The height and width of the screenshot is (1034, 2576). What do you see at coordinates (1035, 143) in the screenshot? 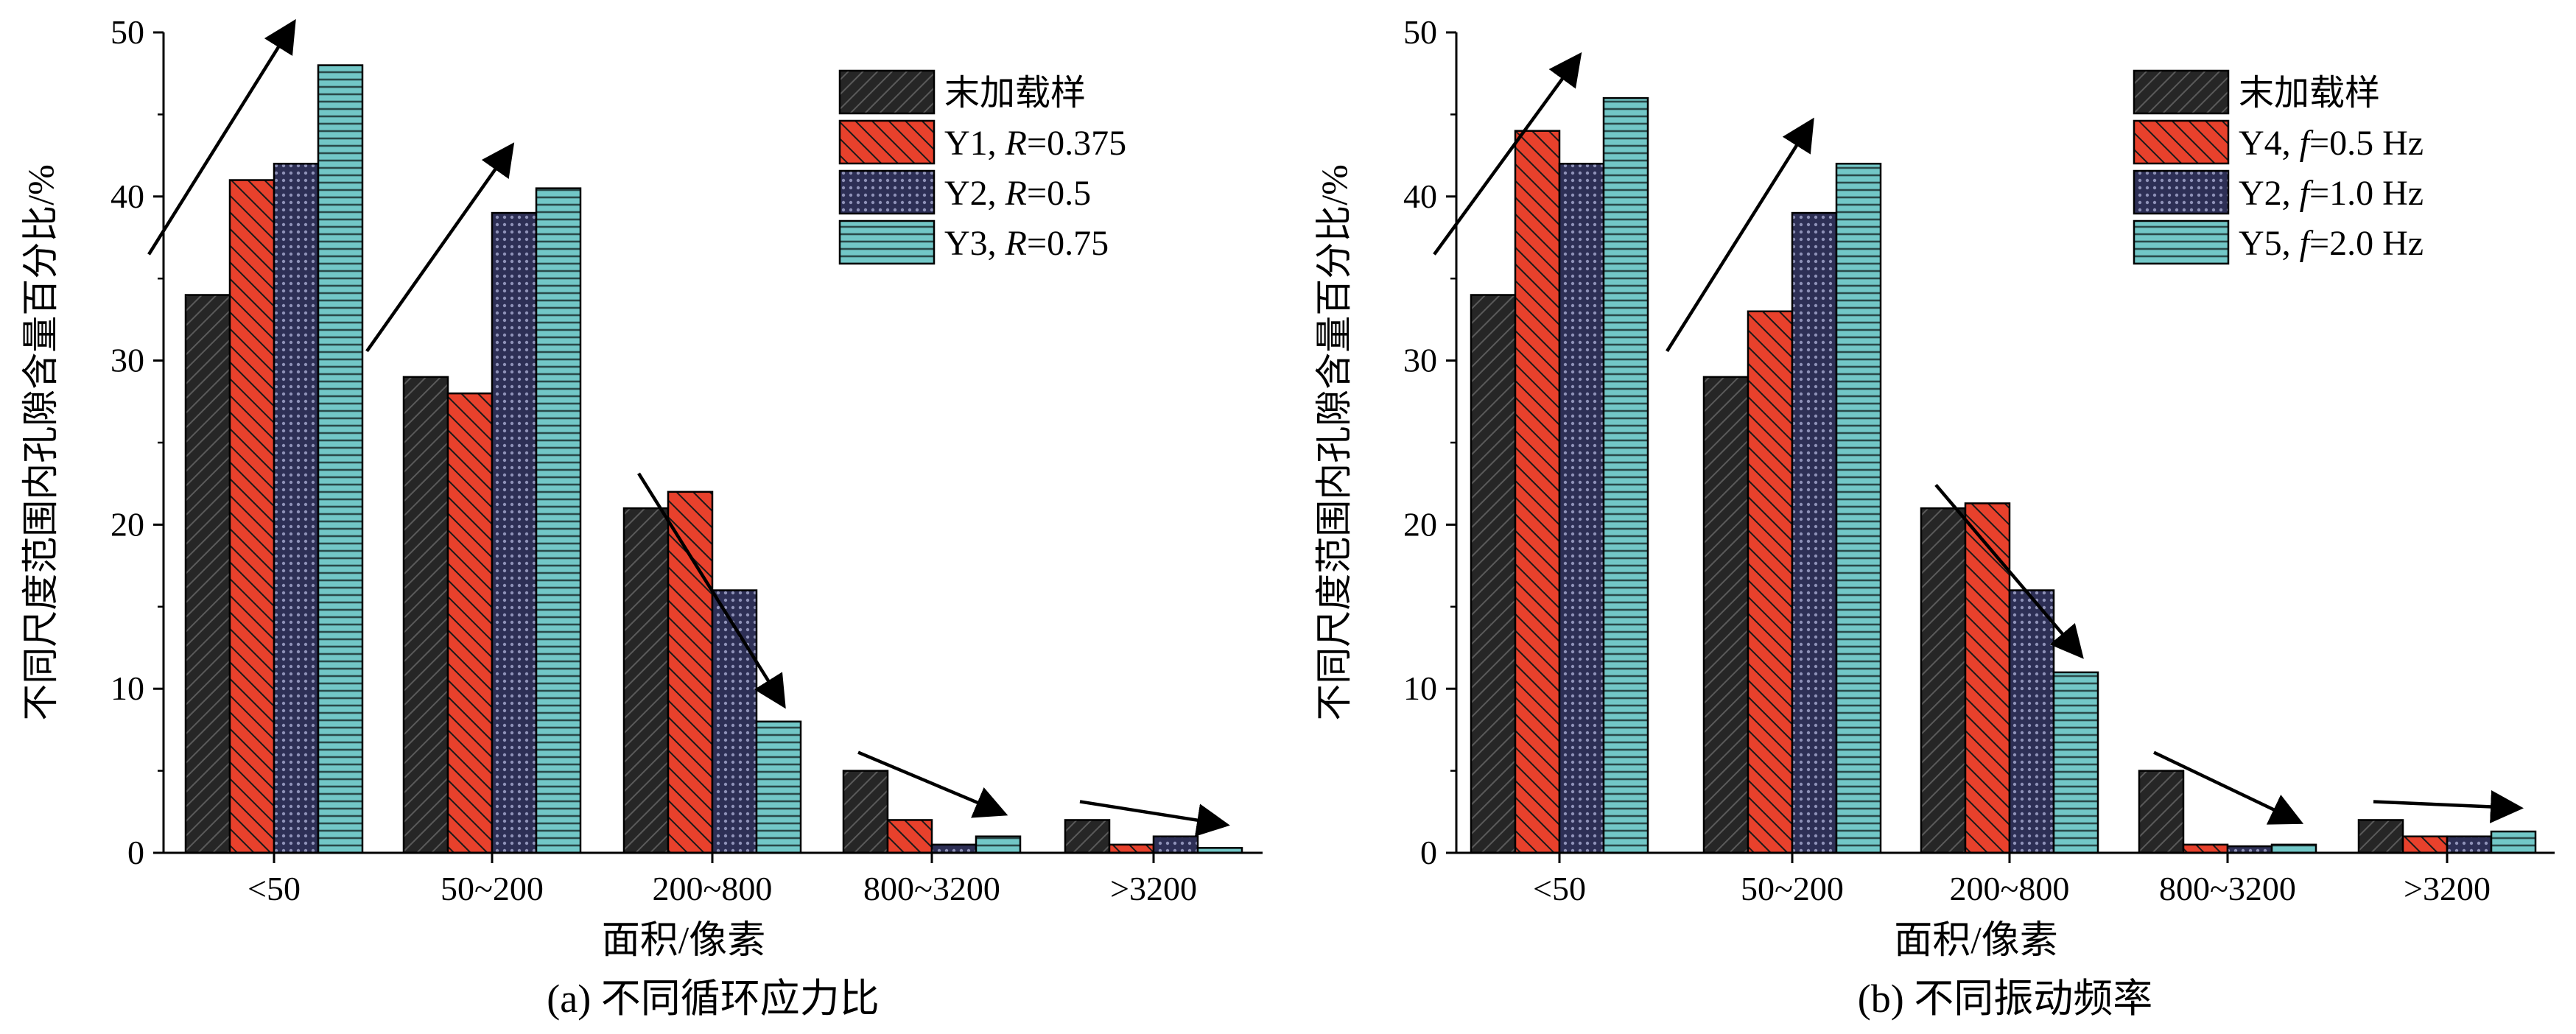
I see `legend-label: Y1, R=0.375` at bounding box center [1035, 143].